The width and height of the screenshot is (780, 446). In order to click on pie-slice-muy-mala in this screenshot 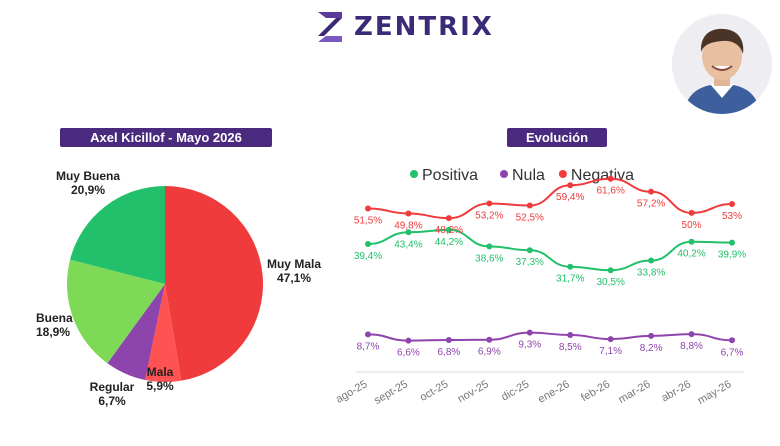, I will do `click(214, 283)`.